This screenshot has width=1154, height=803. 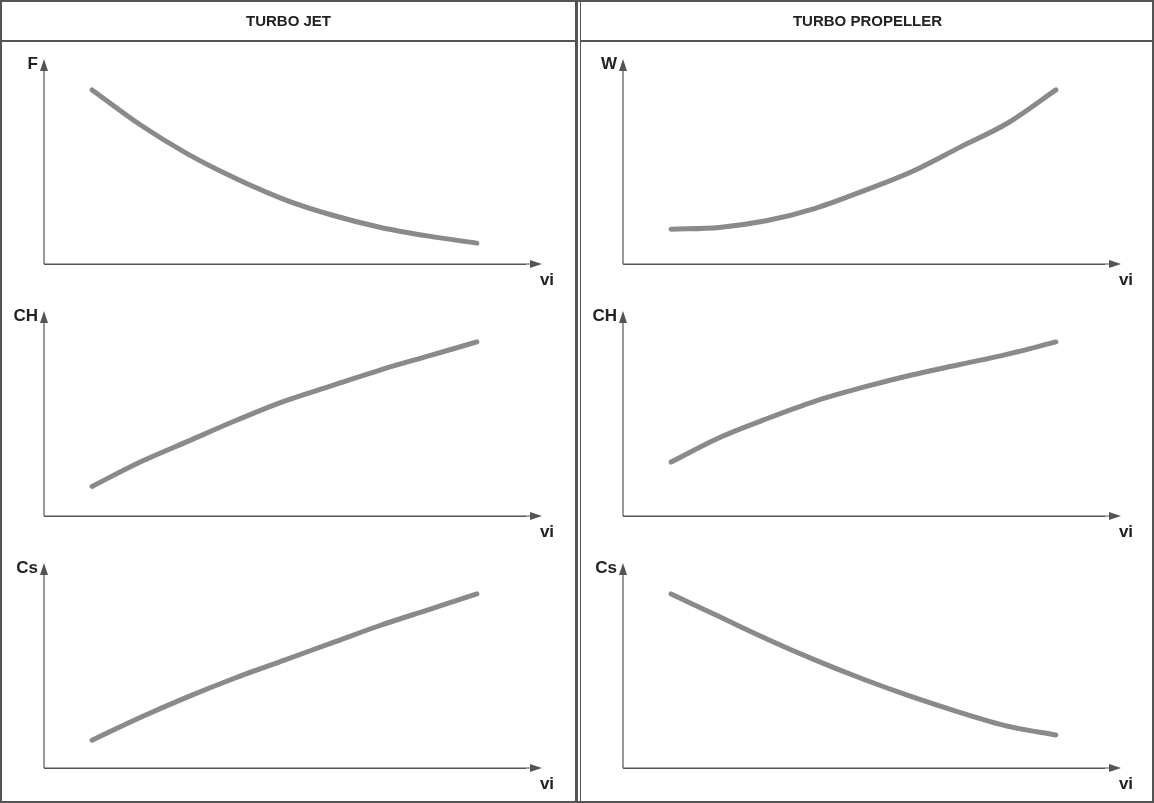 I want to click on y-axis-title: W, so click(x=609, y=63).